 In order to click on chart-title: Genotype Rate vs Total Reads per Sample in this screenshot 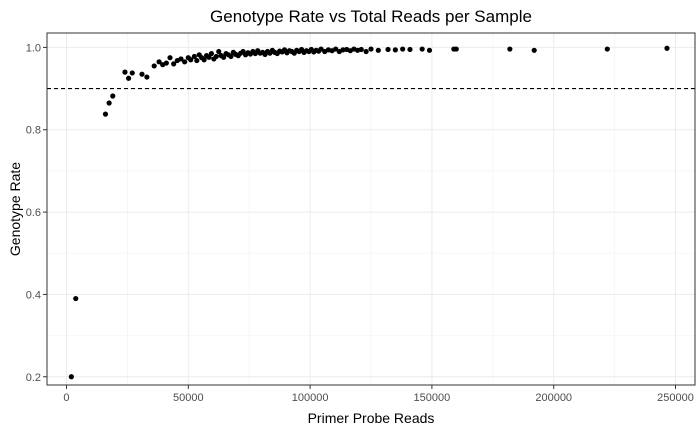, I will do `click(371, 16)`.